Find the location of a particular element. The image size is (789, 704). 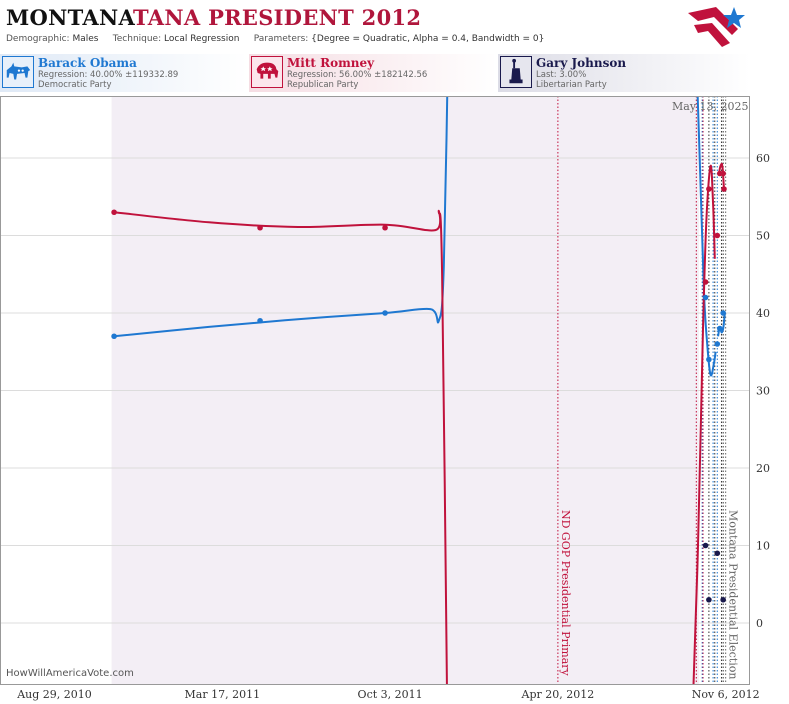

donkey-icon is located at coordinates (18, 72).